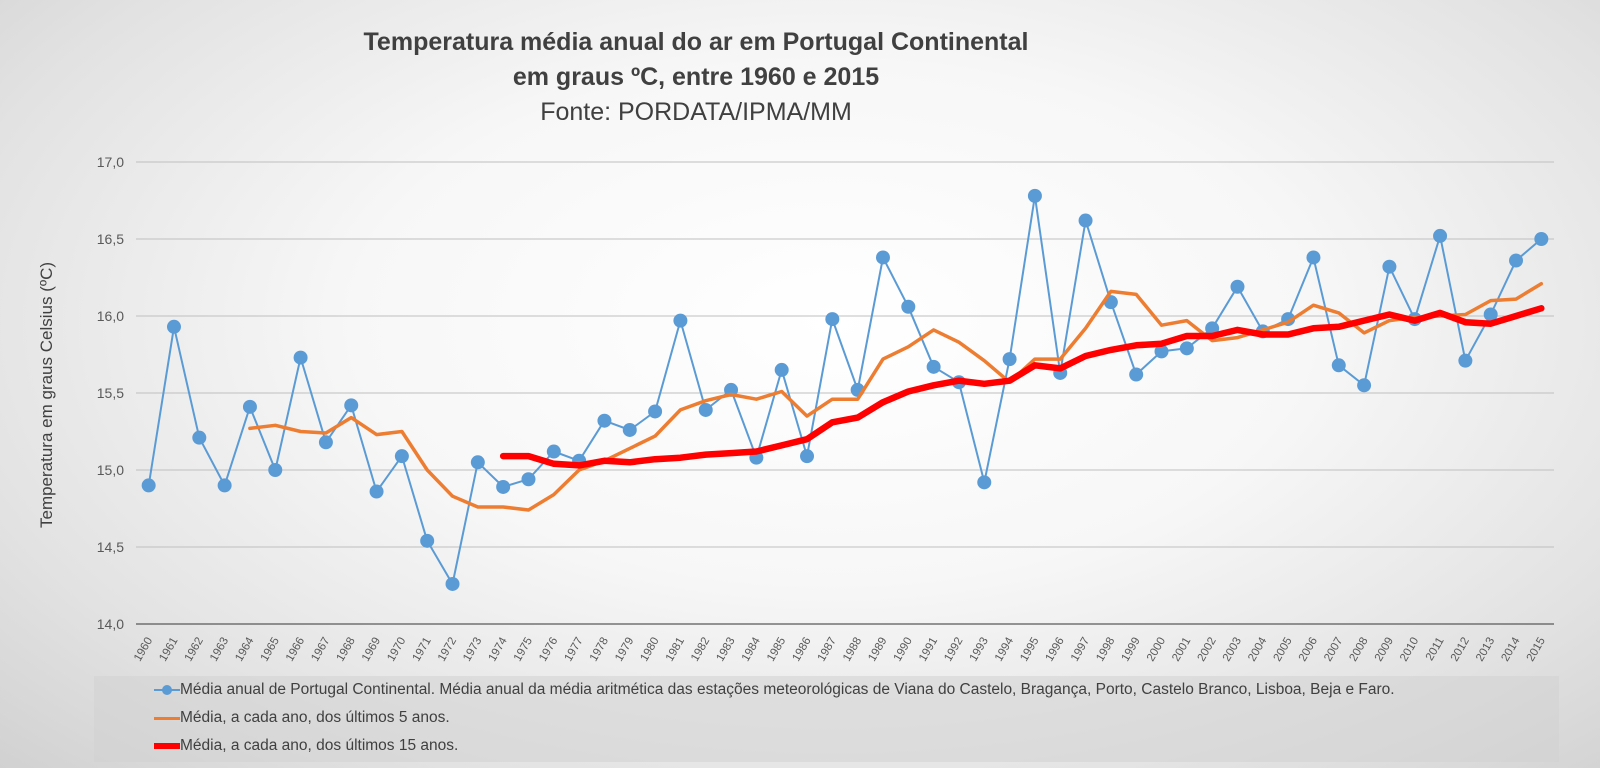 The height and width of the screenshot is (768, 1600). Describe the element at coordinates (319, 745) in the screenshot. I see `legend-label: Média, a cada ano, dos últimos 15 anos.` at that location.